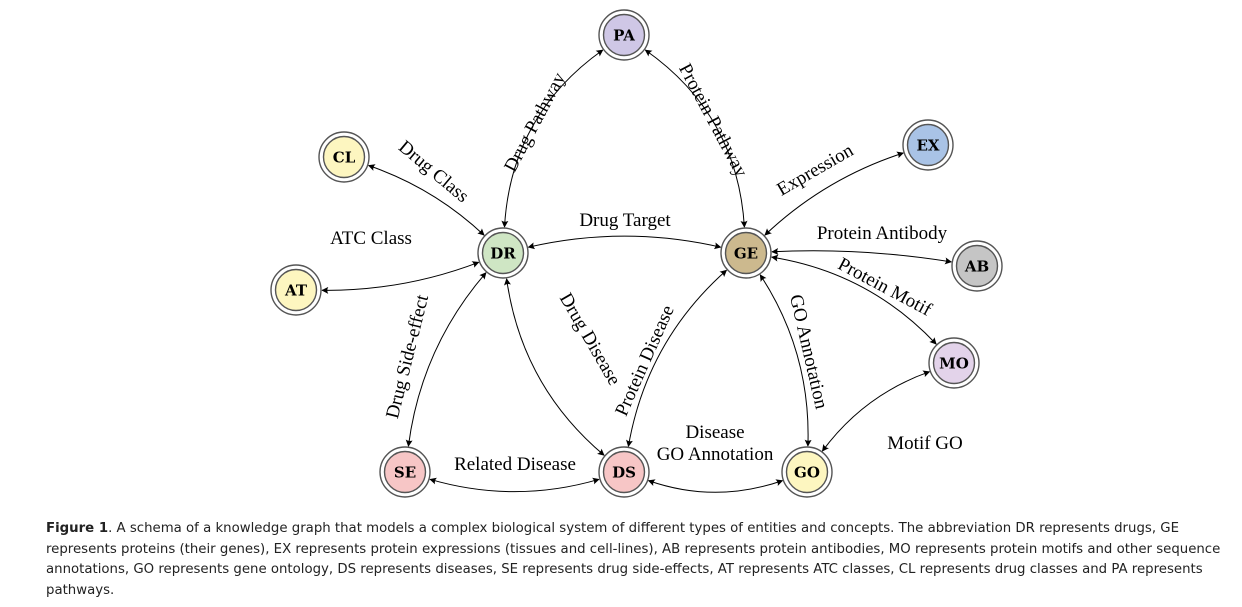  I want to click on edge-dr-pa, so click(552, 138).